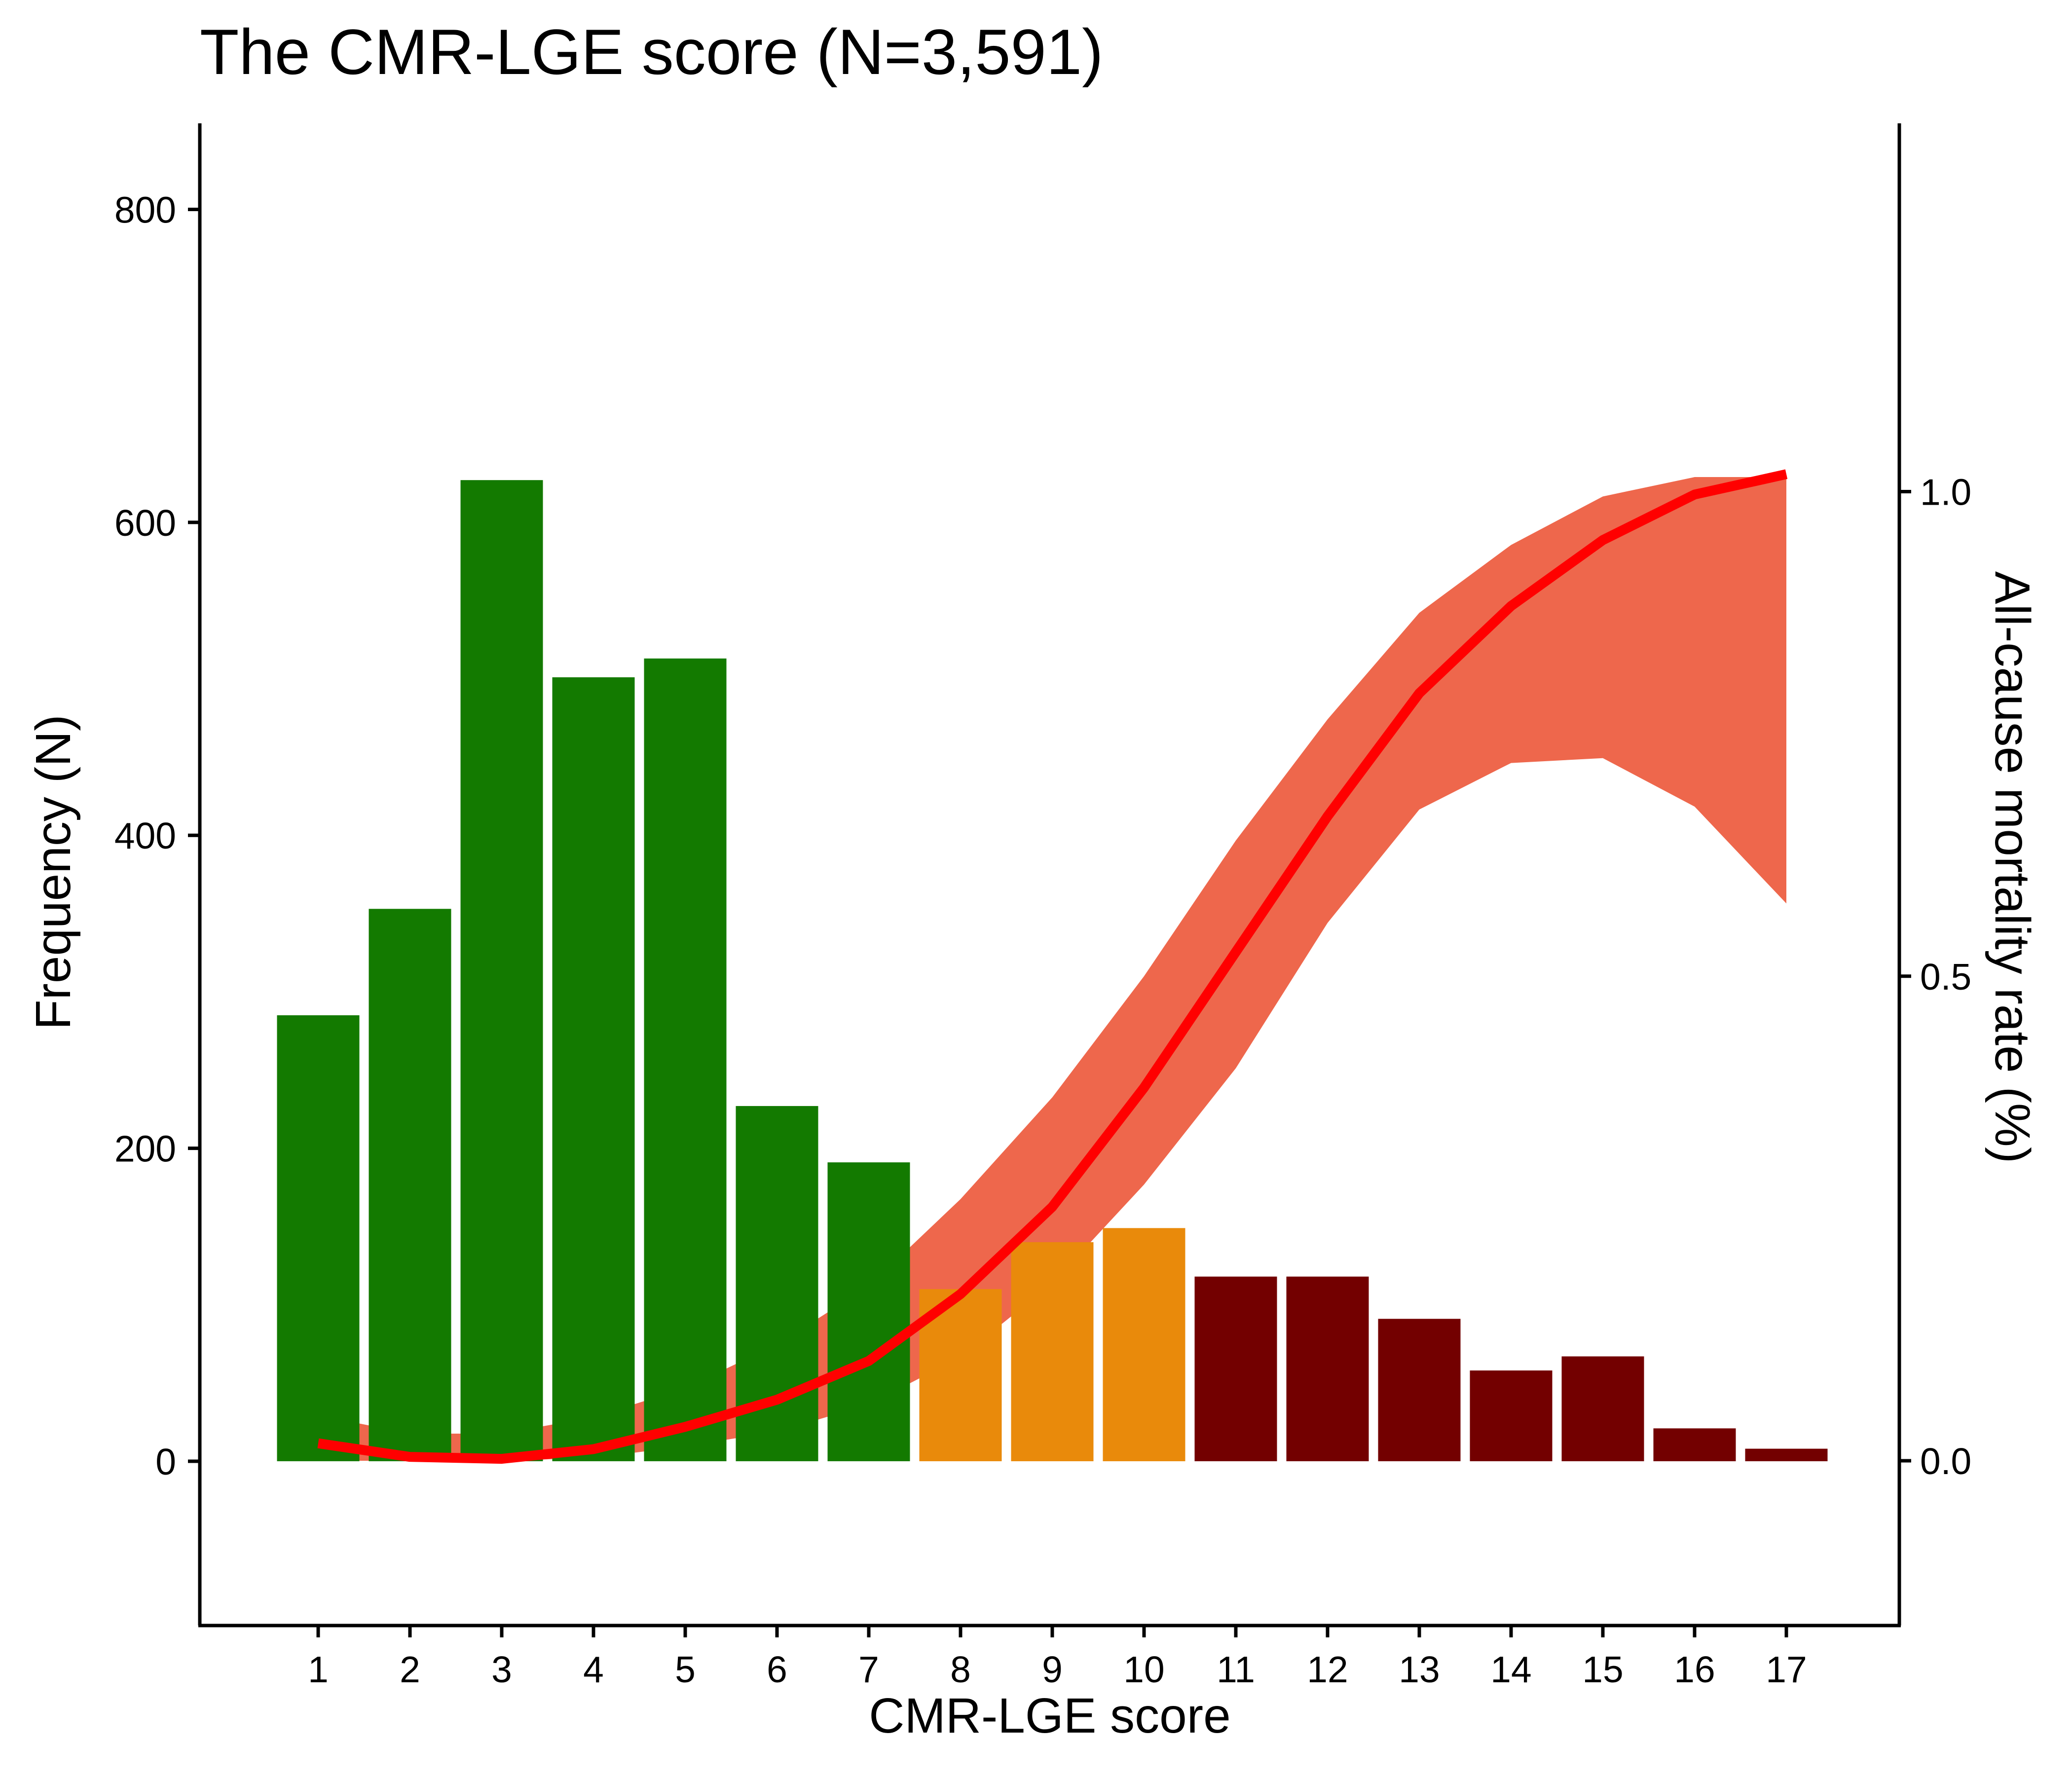 The height and width of the screenshot is (1776, 2072). Describe the element at coordinates (1946, 493) in the screenshot. I see `y2-tick-label: 1.0` at that location.